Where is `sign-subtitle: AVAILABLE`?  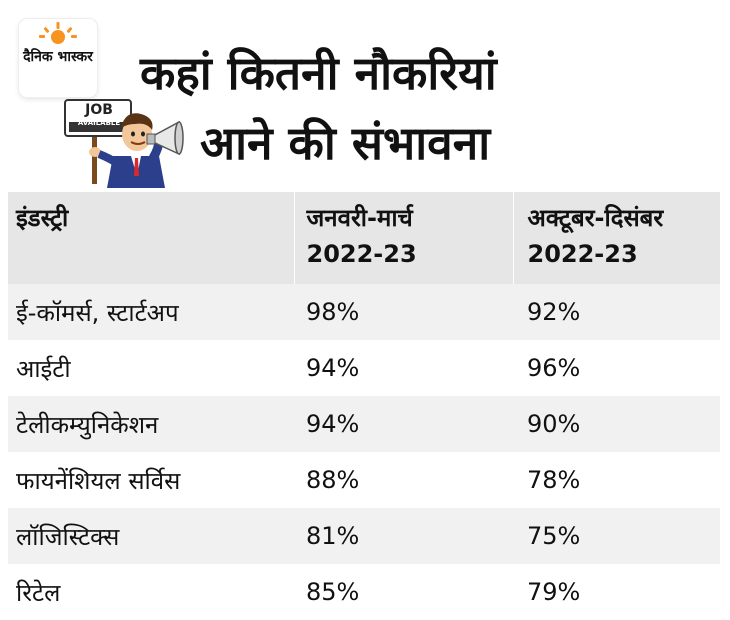
sign-subtitle: AVAILABLE is located at coordinates (99, 123).